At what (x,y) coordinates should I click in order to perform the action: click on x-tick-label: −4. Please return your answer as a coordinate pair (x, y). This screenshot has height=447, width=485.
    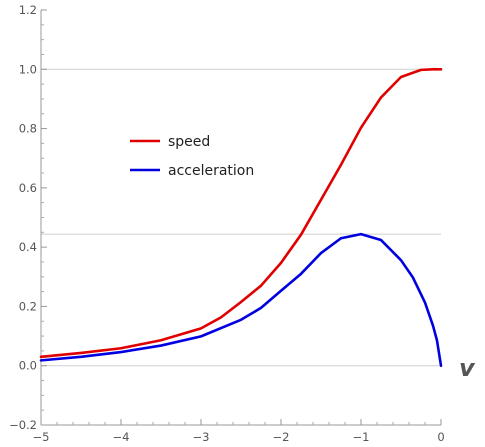
    Looking at the image, I should click on (121, 437).